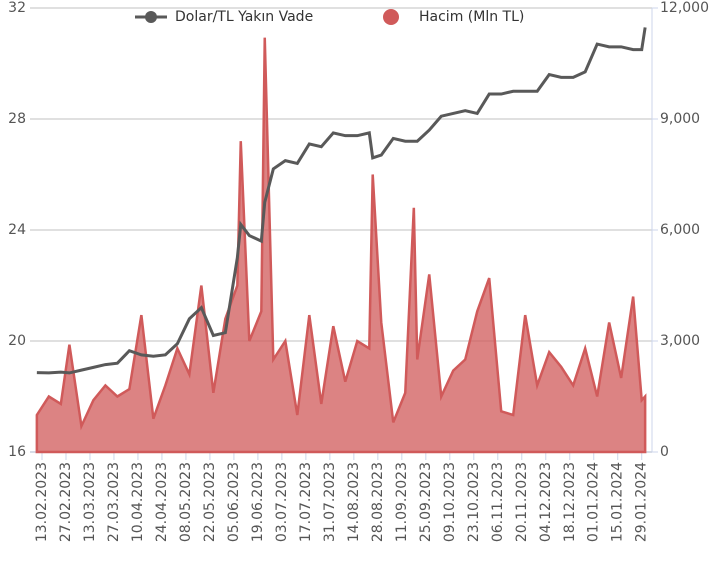  What do you see at coordinates (17, 8) in the screenshot?
I see `y-tick-label: 32` at bounding box center [17, 8].